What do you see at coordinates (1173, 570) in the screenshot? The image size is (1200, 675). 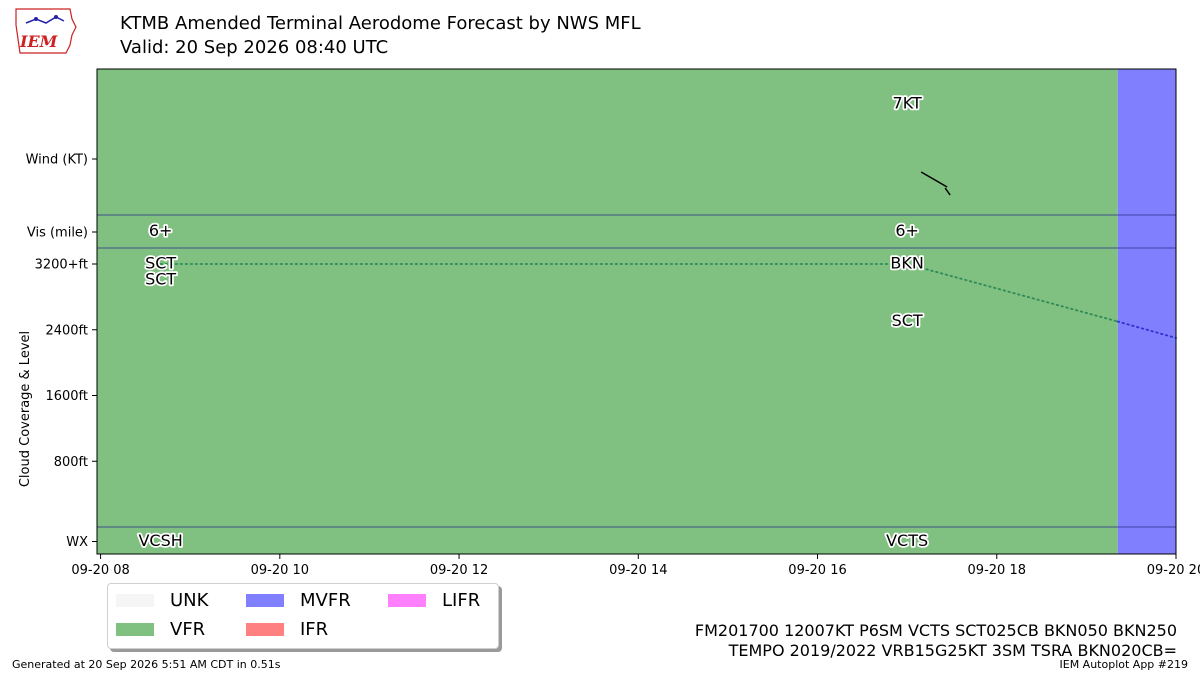 I see `x-tick-label: 09-20 20` at bounding box center [1173, 570].